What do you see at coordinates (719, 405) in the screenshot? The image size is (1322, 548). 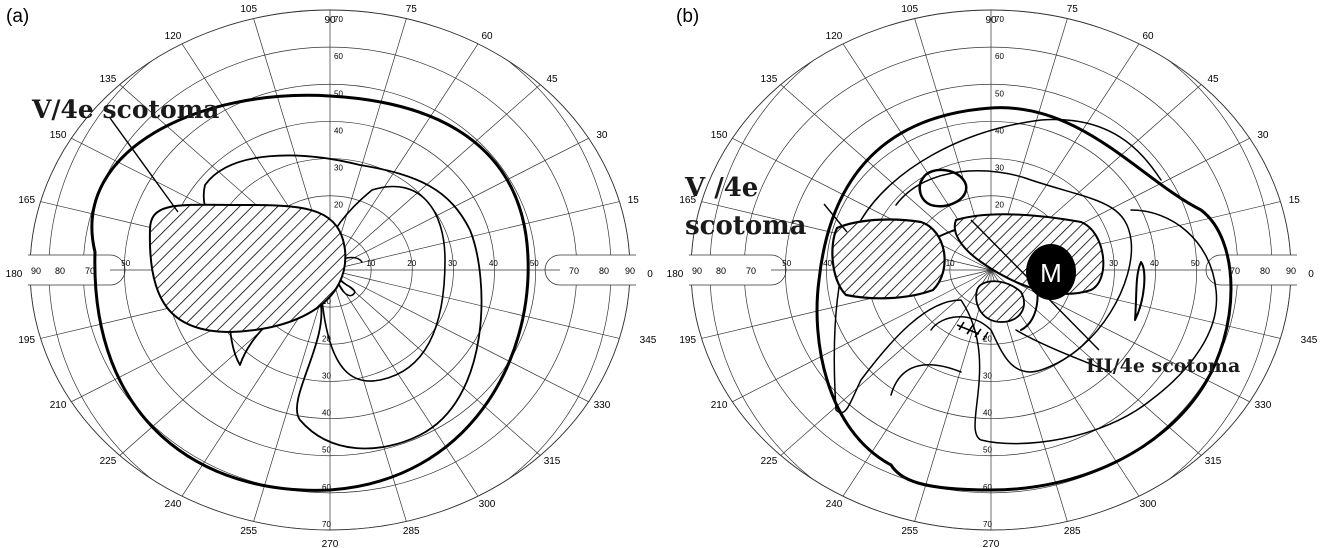 I see `angle-label-210: 210` at bounding box center [719, 405].